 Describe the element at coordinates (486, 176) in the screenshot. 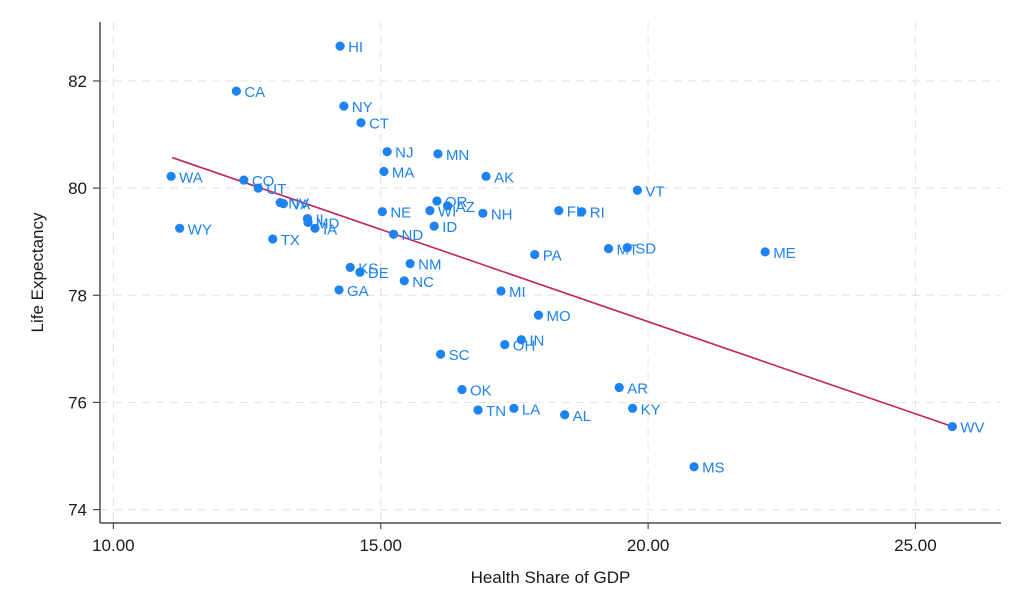

I see `data-point-ak` at that location.